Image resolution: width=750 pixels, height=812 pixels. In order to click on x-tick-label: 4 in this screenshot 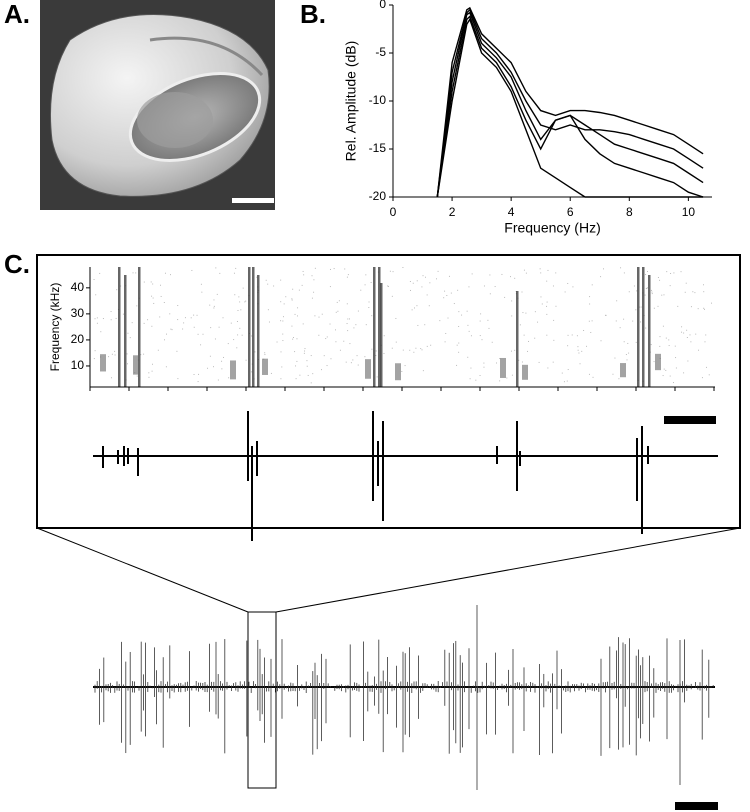, I will do `click(511, 212)`.